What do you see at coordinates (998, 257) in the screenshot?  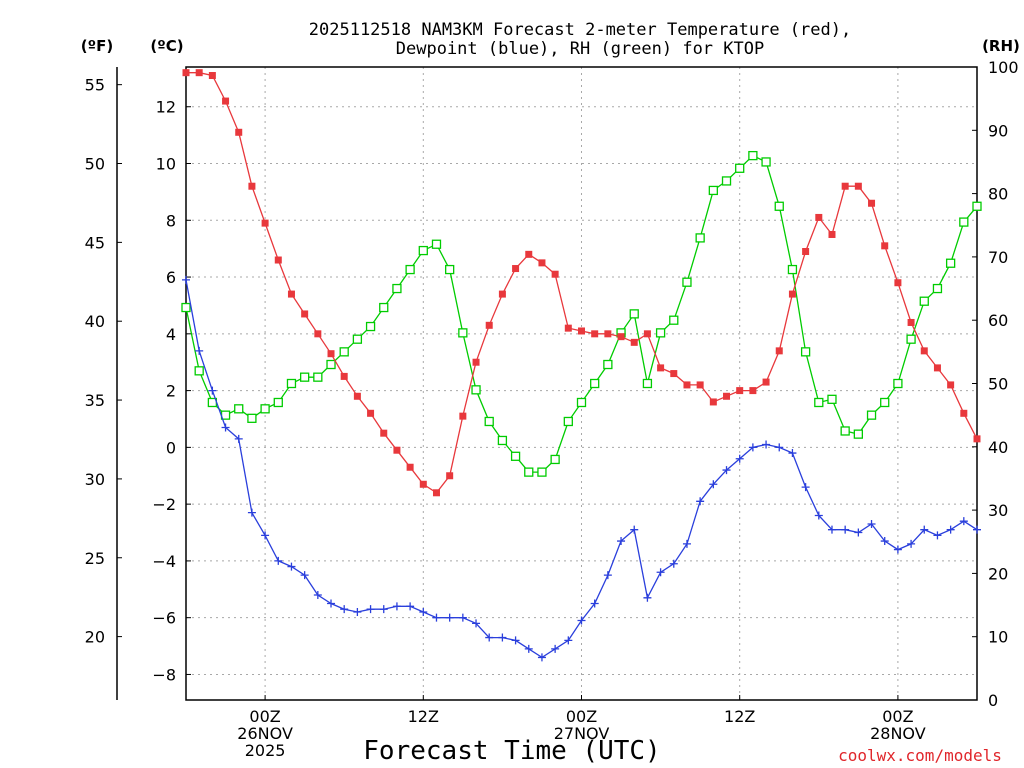 I see `rh-tick-label: 70` at bounding box center [998, 257].